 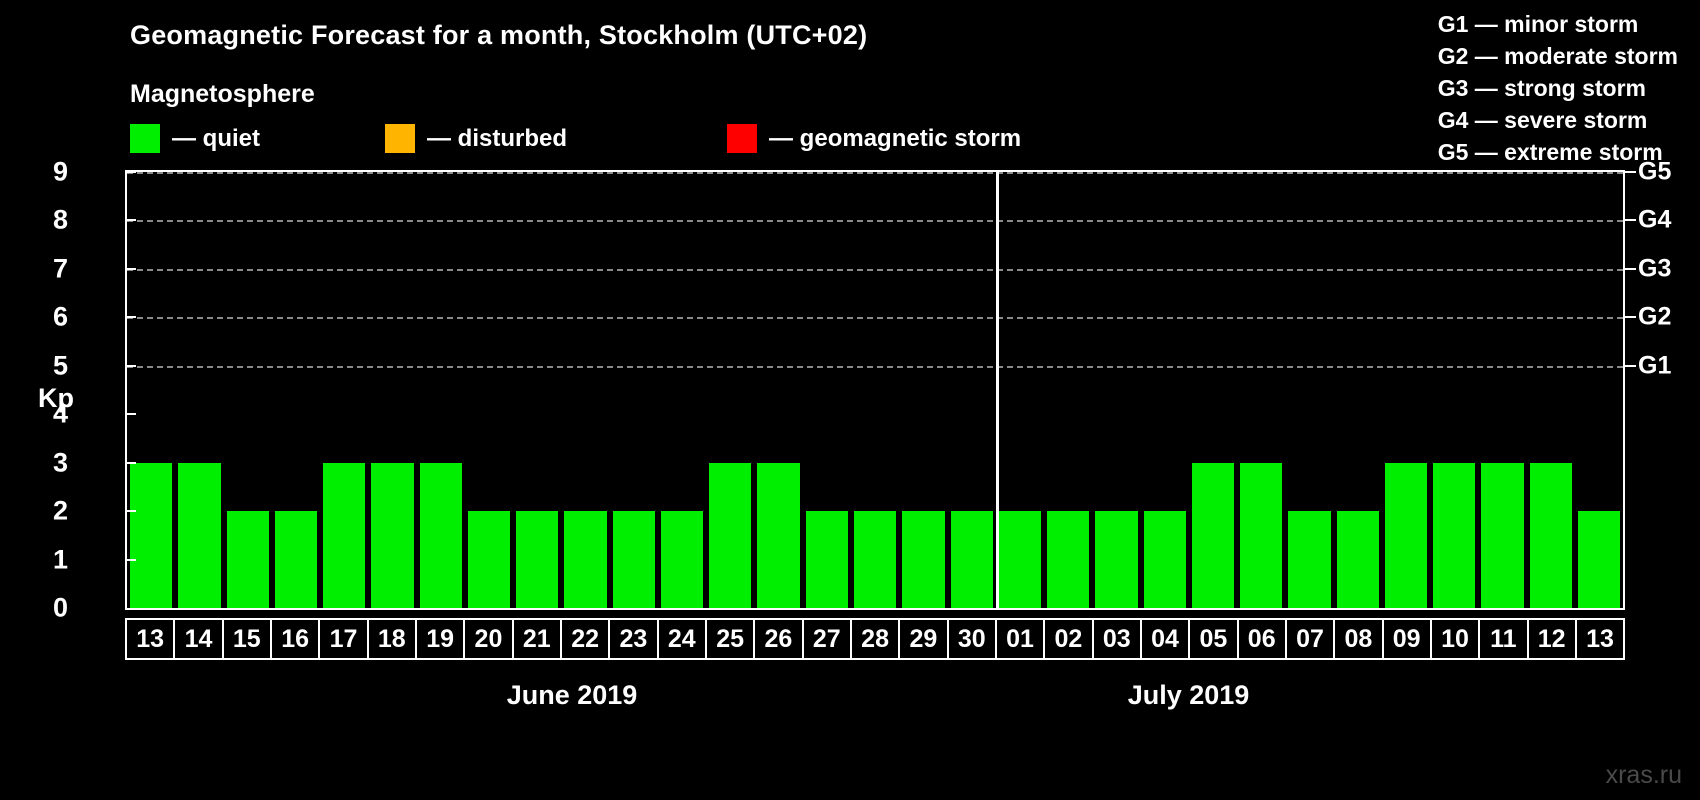 I want to click on date-label-7: 20, so click(x=487, y=639).